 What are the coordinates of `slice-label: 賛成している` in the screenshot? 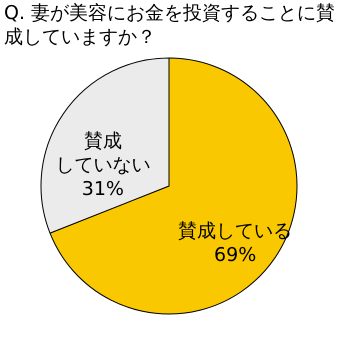 It's located at (235, 231).